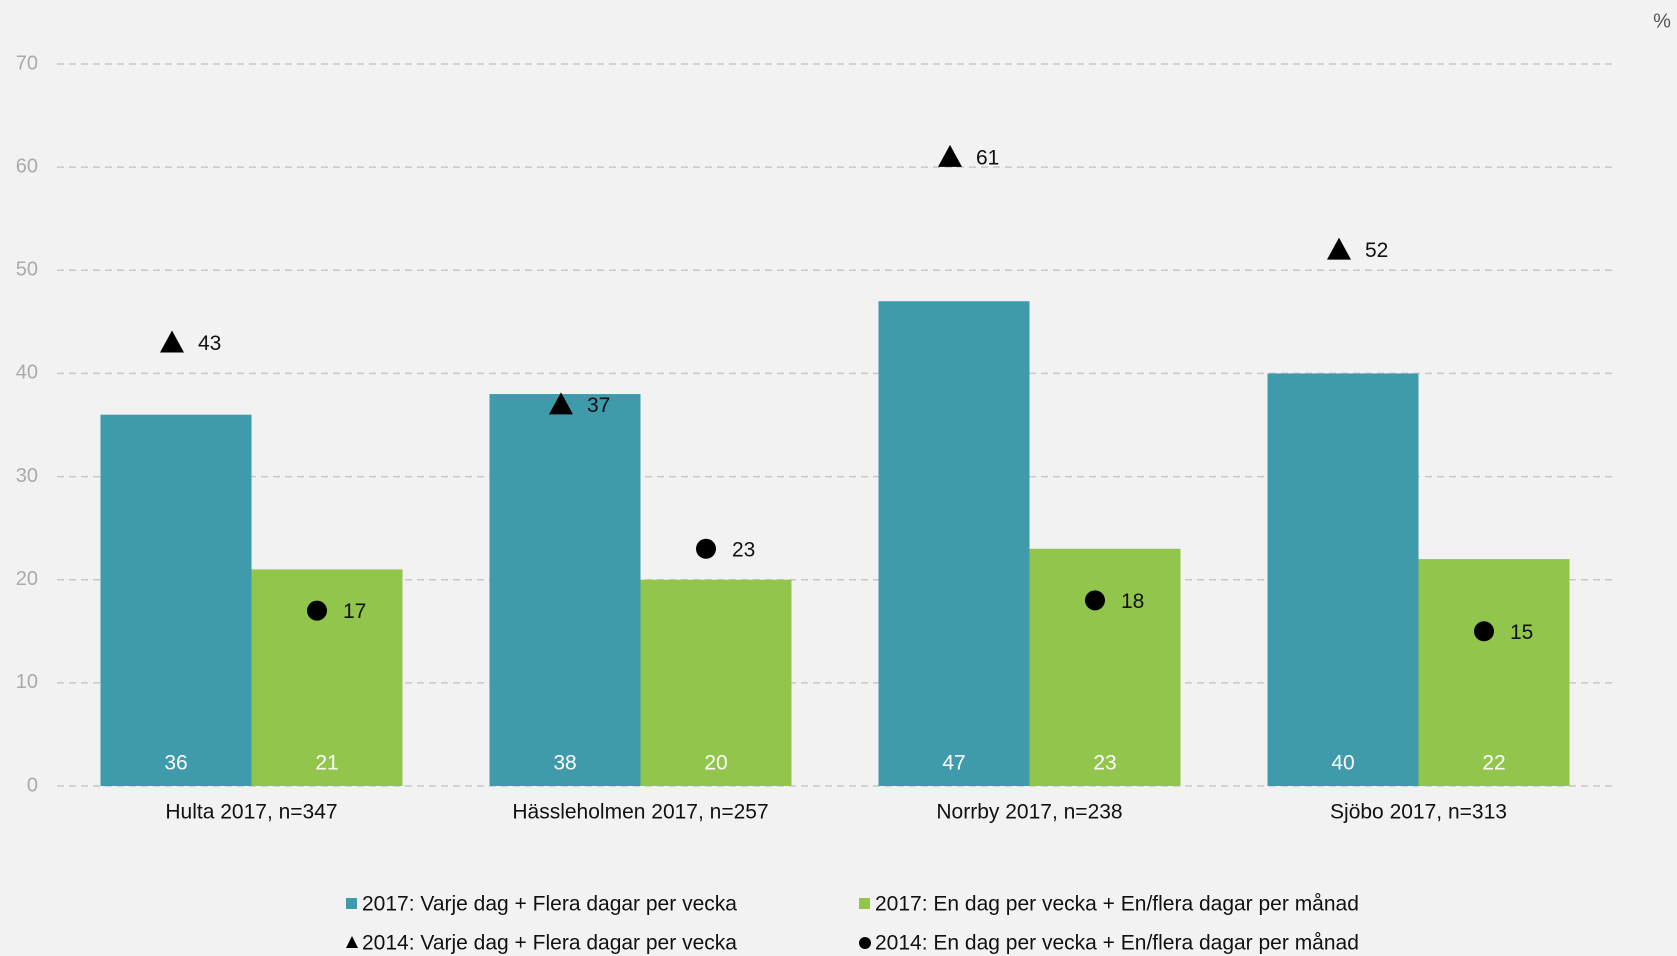  What do you see at coordinates (1521, 632) in the screenshot?
I see `marker-value-label: 15` at bounding box center [1521, 632].